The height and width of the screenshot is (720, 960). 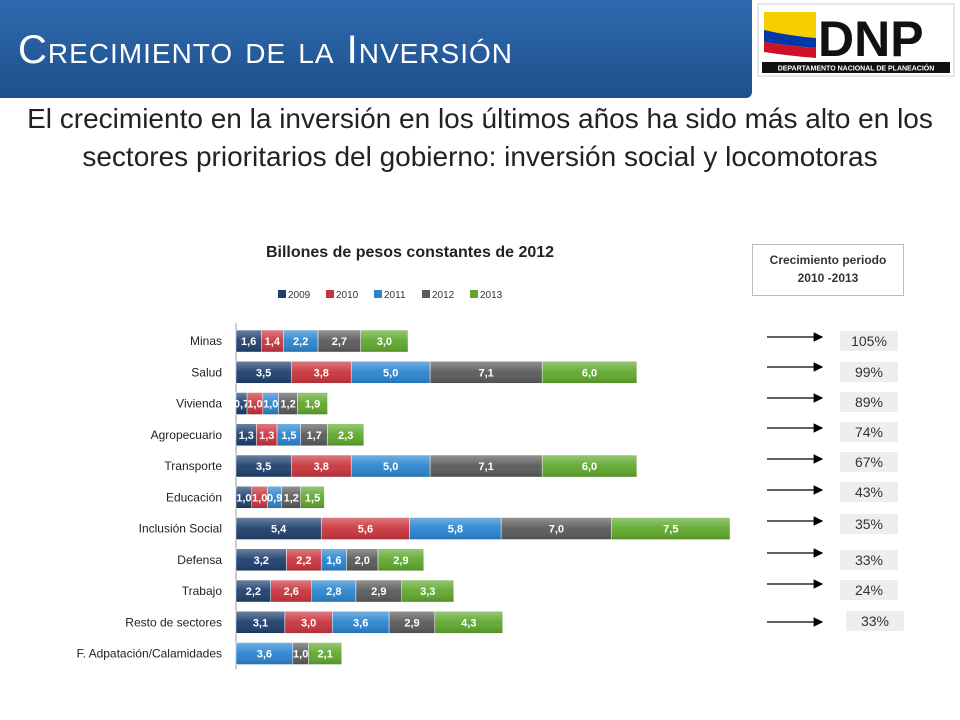 I want to click on growth-header-line-2: 2010 -2013, so click(x=828, y=278).